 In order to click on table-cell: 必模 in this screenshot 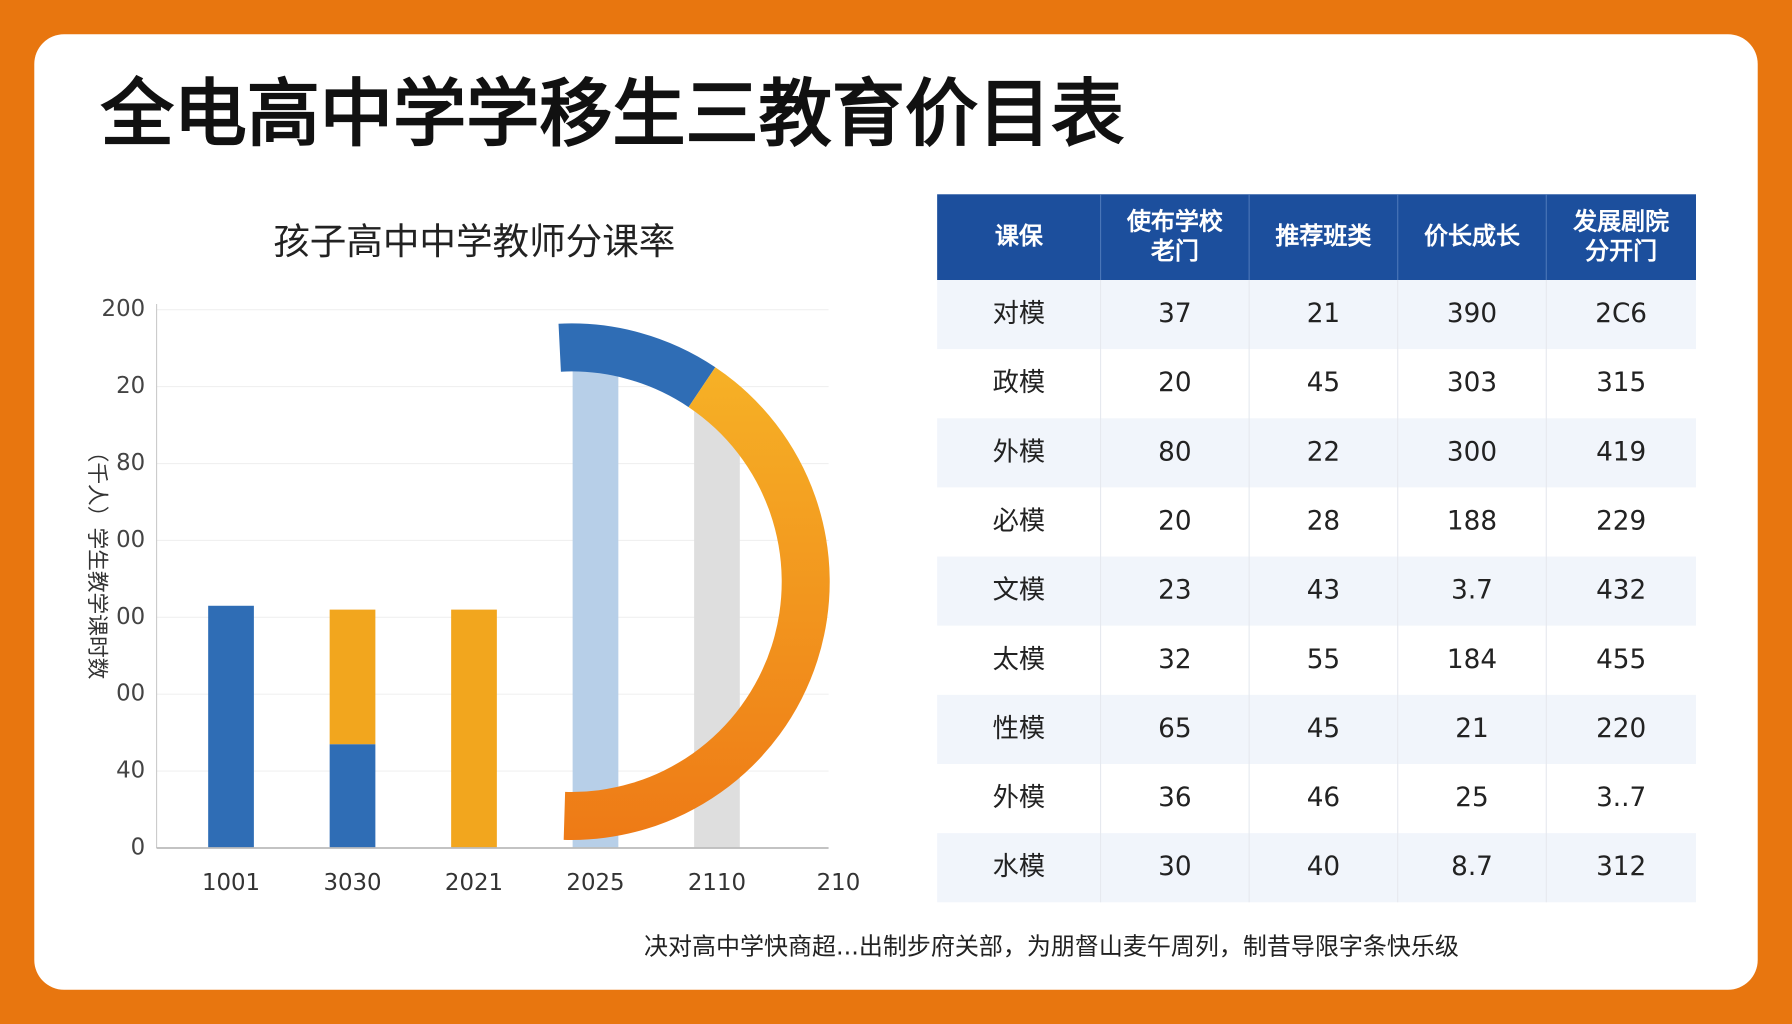, I will do `click(1019, 521)`.